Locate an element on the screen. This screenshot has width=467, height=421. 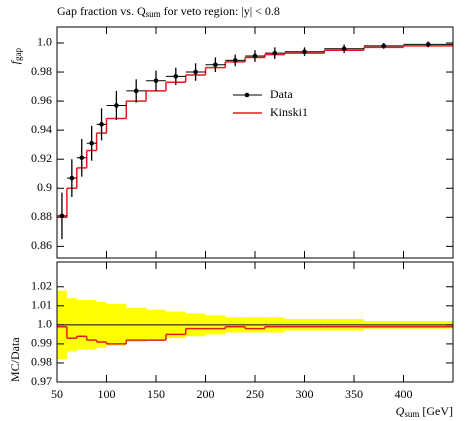
y-tick-label: 1.01 is located at coordinates (41, 305).